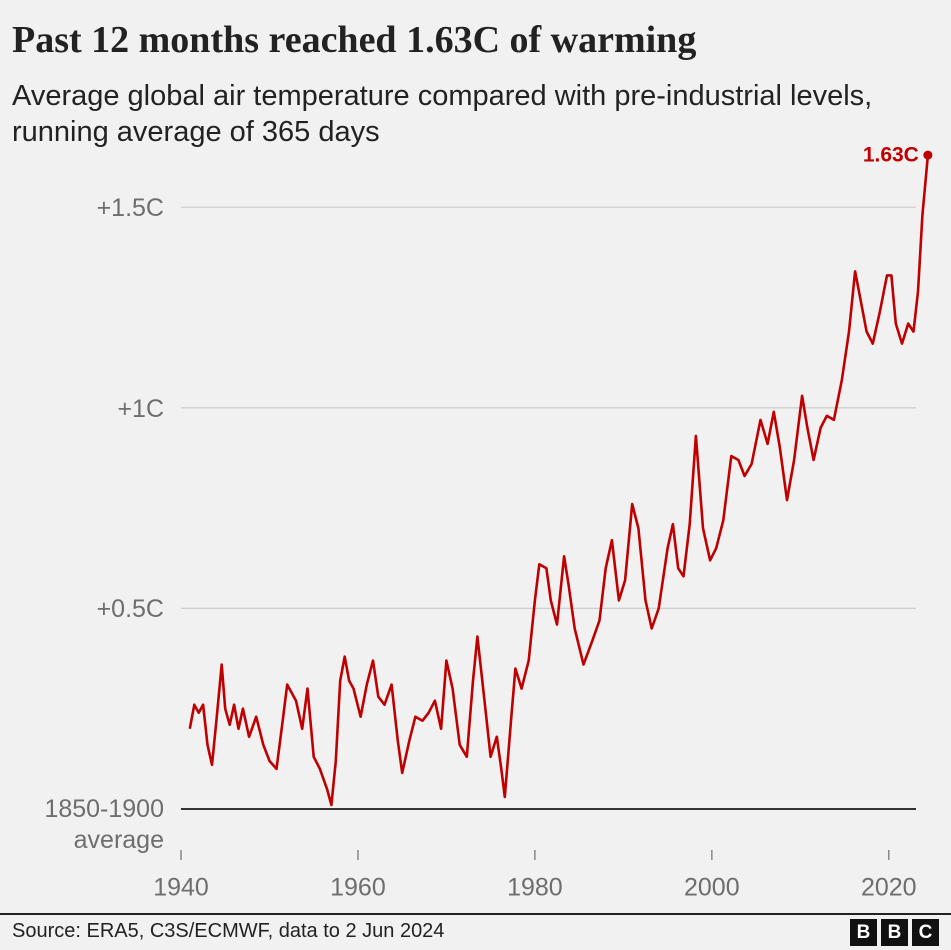  I want to click on y-tick-label: 1850-1900 average, so click(104, 824).